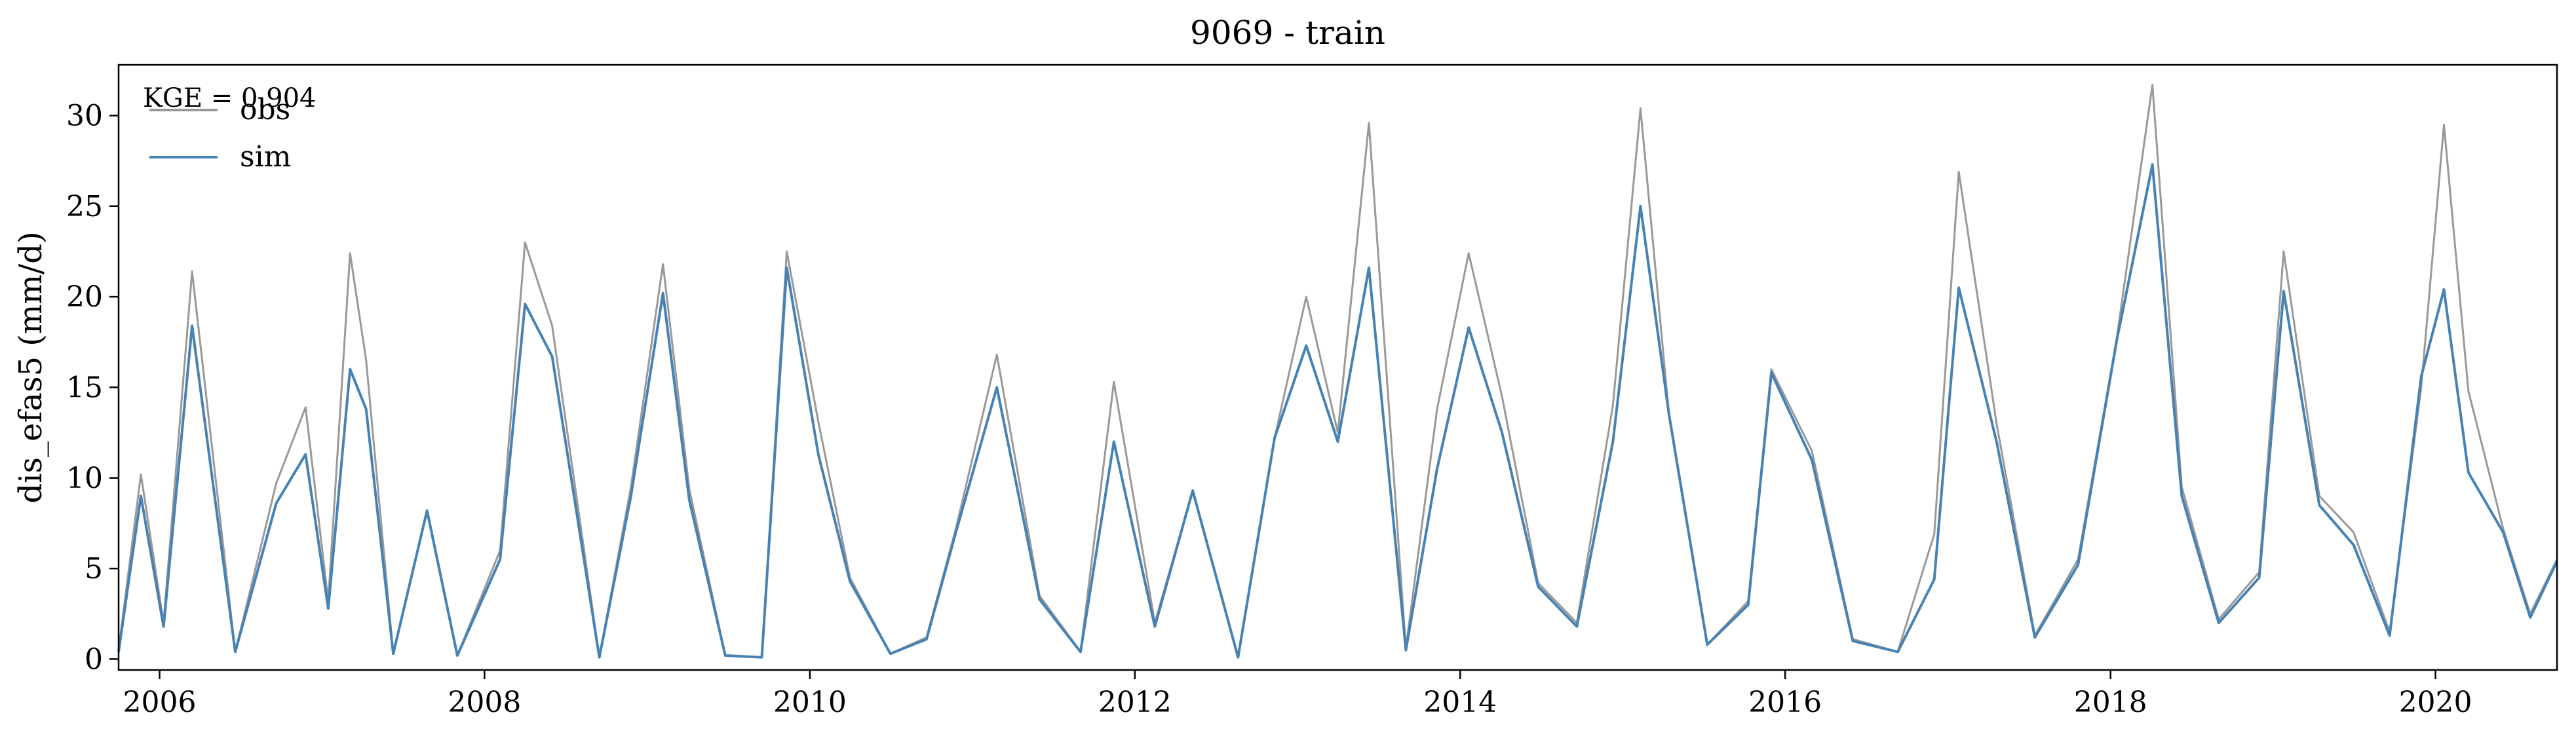  What do you see at coordinates (2110, 702) in the screenshot?
I see `x-tick-label: 2018` at bounding box center [2110, 702].